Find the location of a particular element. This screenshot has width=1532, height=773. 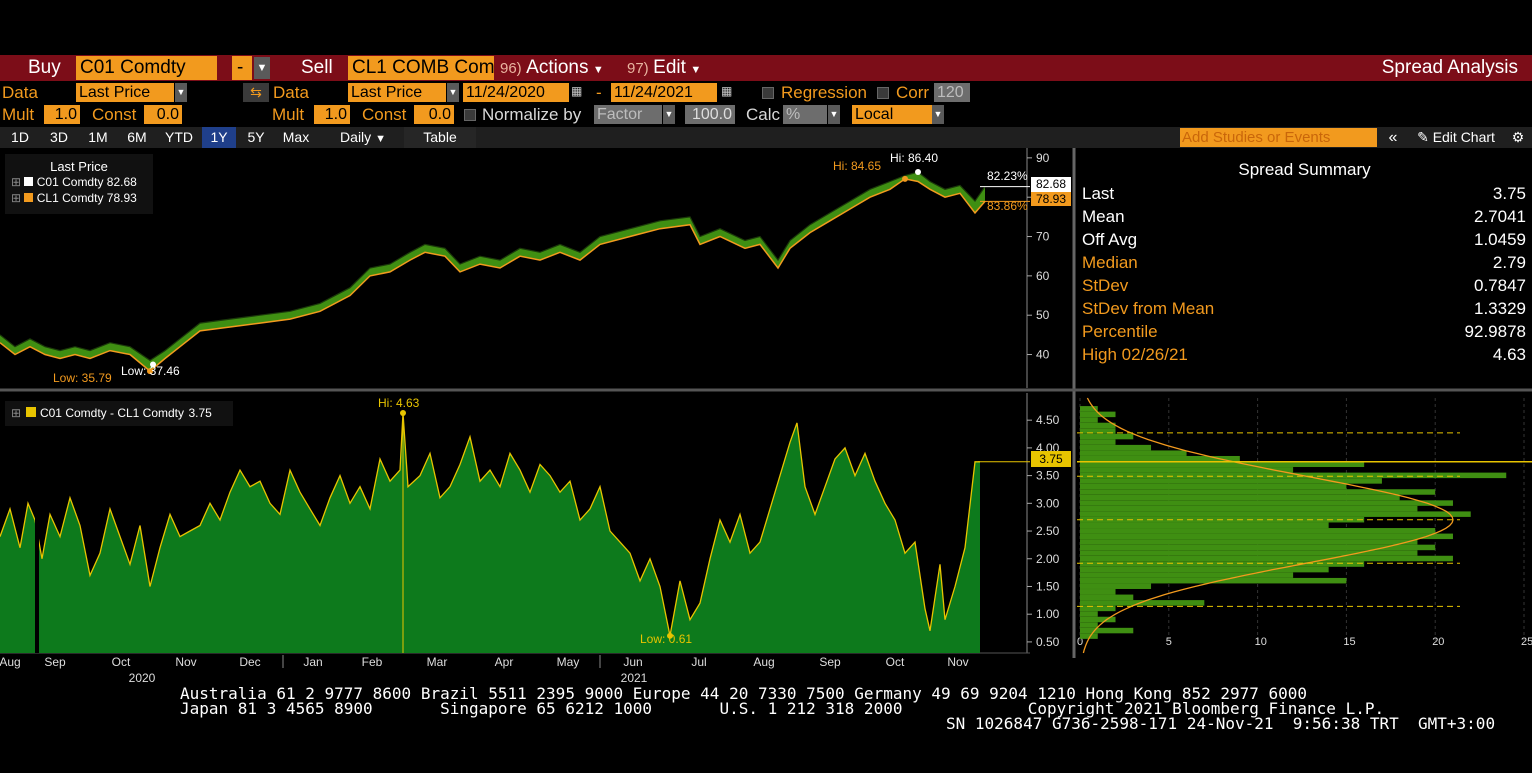

range-button-3d: 3D is located at coordinates (59, 137).